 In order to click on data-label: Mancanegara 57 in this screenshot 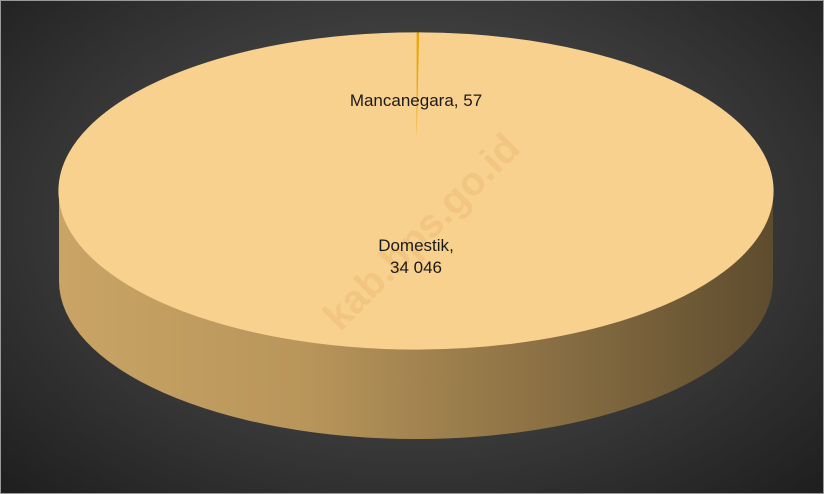, I will do `click(416, 101)`.